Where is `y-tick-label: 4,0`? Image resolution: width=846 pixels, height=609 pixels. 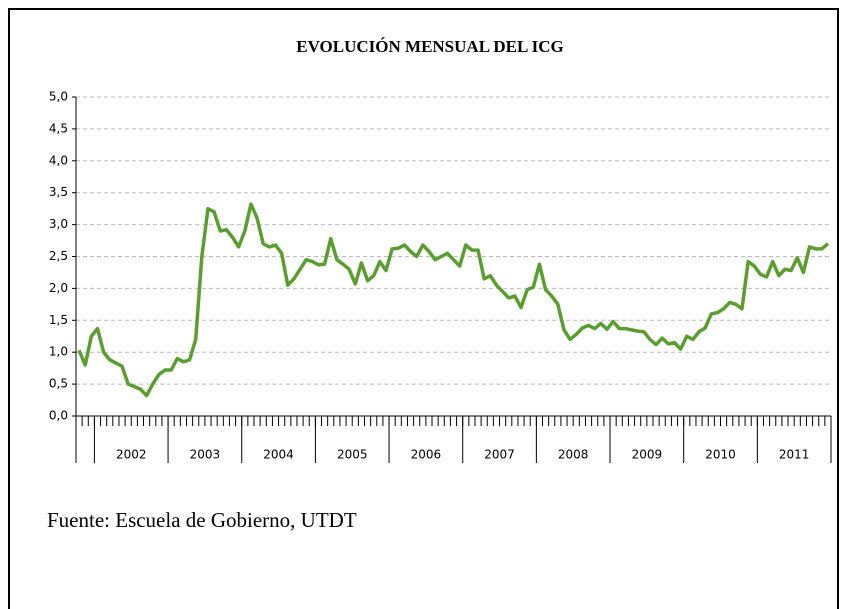 y-tick-label: 4,0 is located at coordinates (58, 160).